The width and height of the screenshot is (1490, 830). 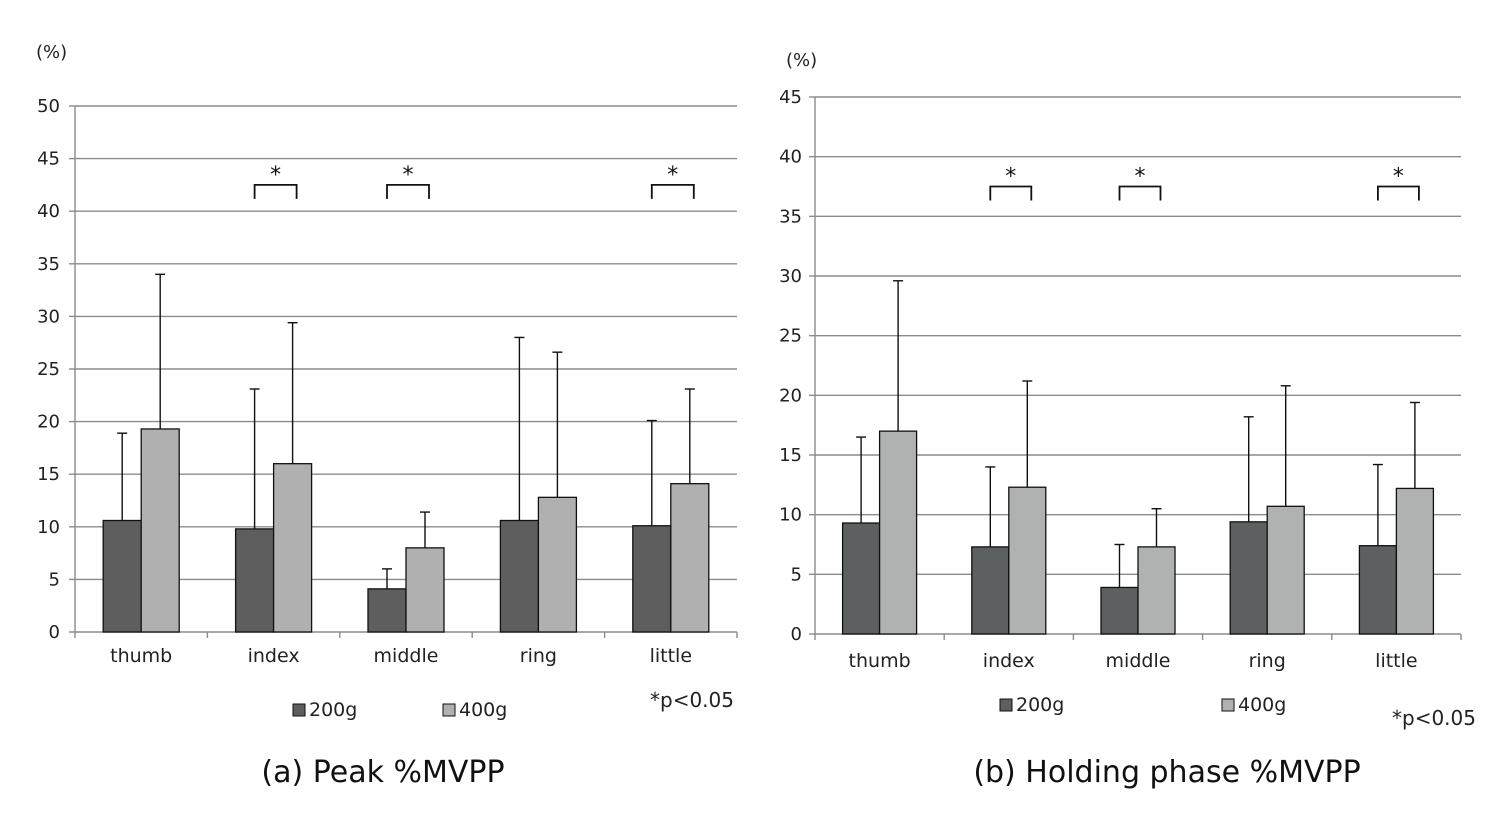 I want to click on panel-caption: (b) Holding phase %MVPP, so click(x=1166, y=772).